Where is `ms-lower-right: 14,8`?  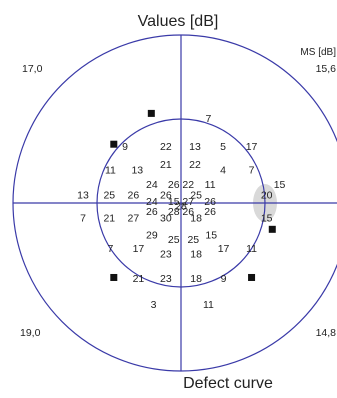
ms-lower-right: 14,8 is located at coordinates (326, 333).